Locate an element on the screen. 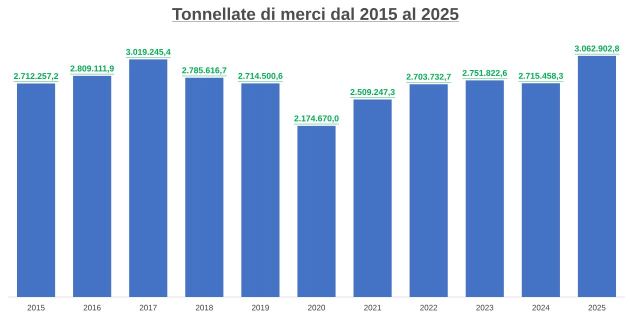 The image size is (631, 325). x-tick-label: 2020 is located at coordinates (317, 307).